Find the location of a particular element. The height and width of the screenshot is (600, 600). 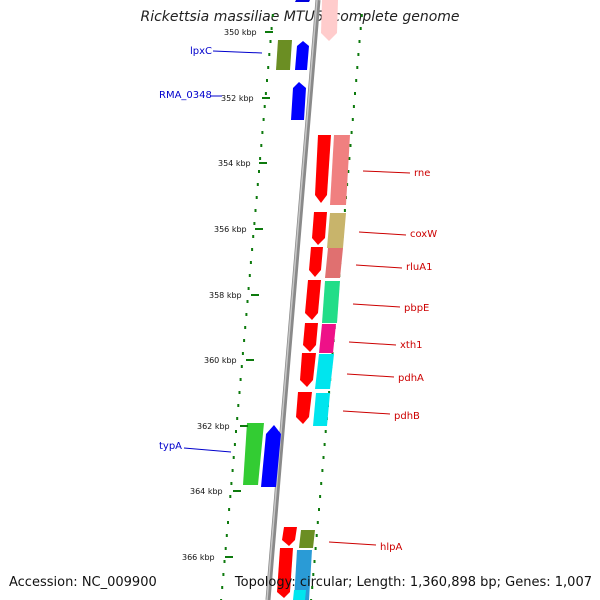

gene-label-rlua1: rluA1 is located at coordinates (419, 267).